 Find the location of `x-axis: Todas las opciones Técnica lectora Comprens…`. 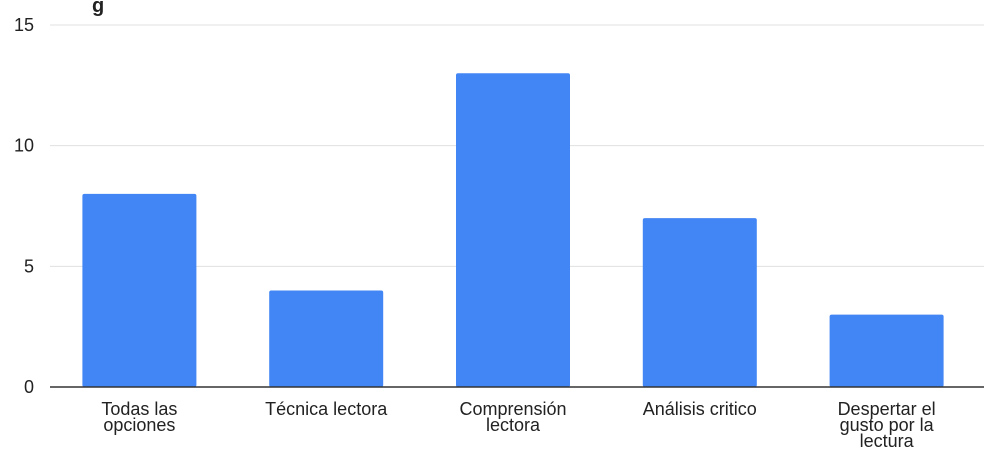

x-axis: Todas las opciones Técnica lectora Comprens… is located at coordinates (518, 425).